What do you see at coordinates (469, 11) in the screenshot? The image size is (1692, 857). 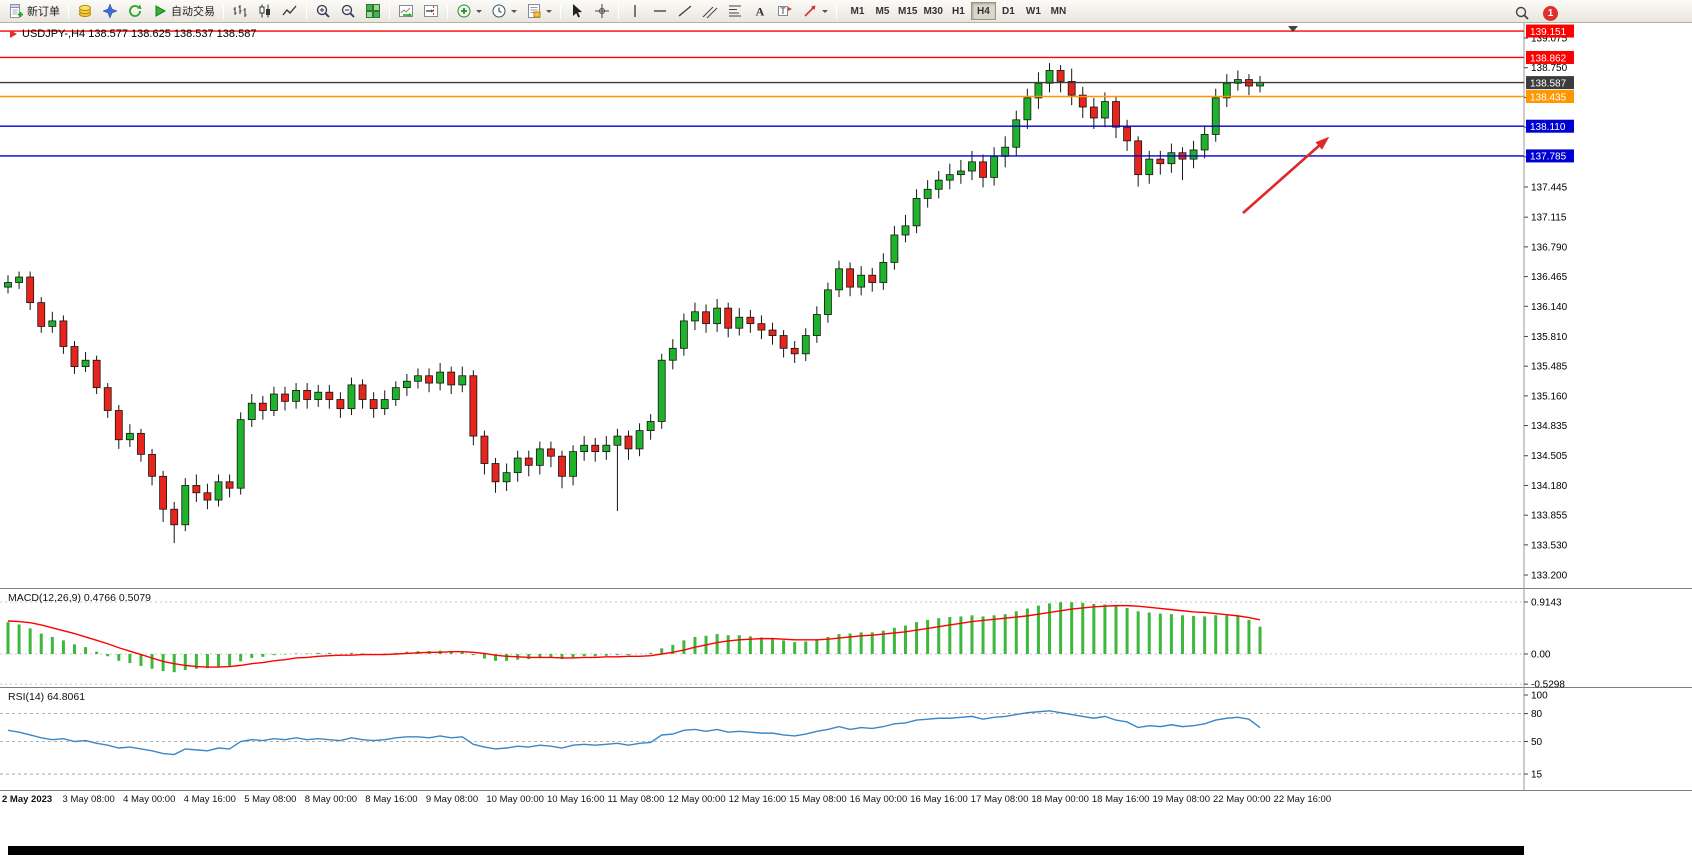 I see `indicators-button` at bounding box center [469, 11].